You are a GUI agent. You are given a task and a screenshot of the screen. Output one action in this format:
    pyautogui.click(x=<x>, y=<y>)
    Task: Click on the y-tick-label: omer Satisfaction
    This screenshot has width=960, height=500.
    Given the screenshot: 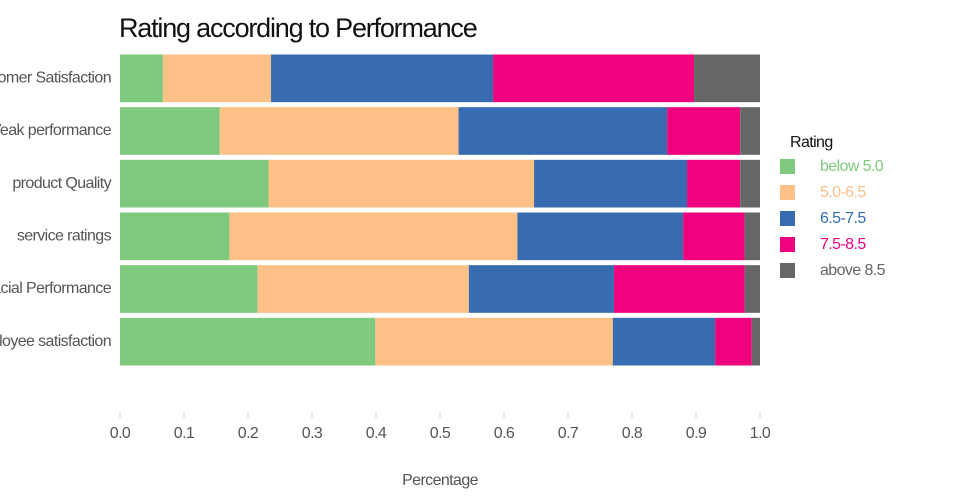 What is the action you would take?
    pyautogui.click(x=55, y=78)
    